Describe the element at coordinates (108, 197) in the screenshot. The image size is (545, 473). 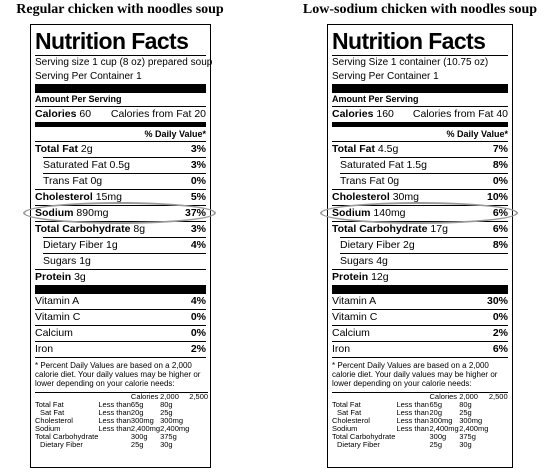
I see `nutrient-amount: 15mg` at that location.